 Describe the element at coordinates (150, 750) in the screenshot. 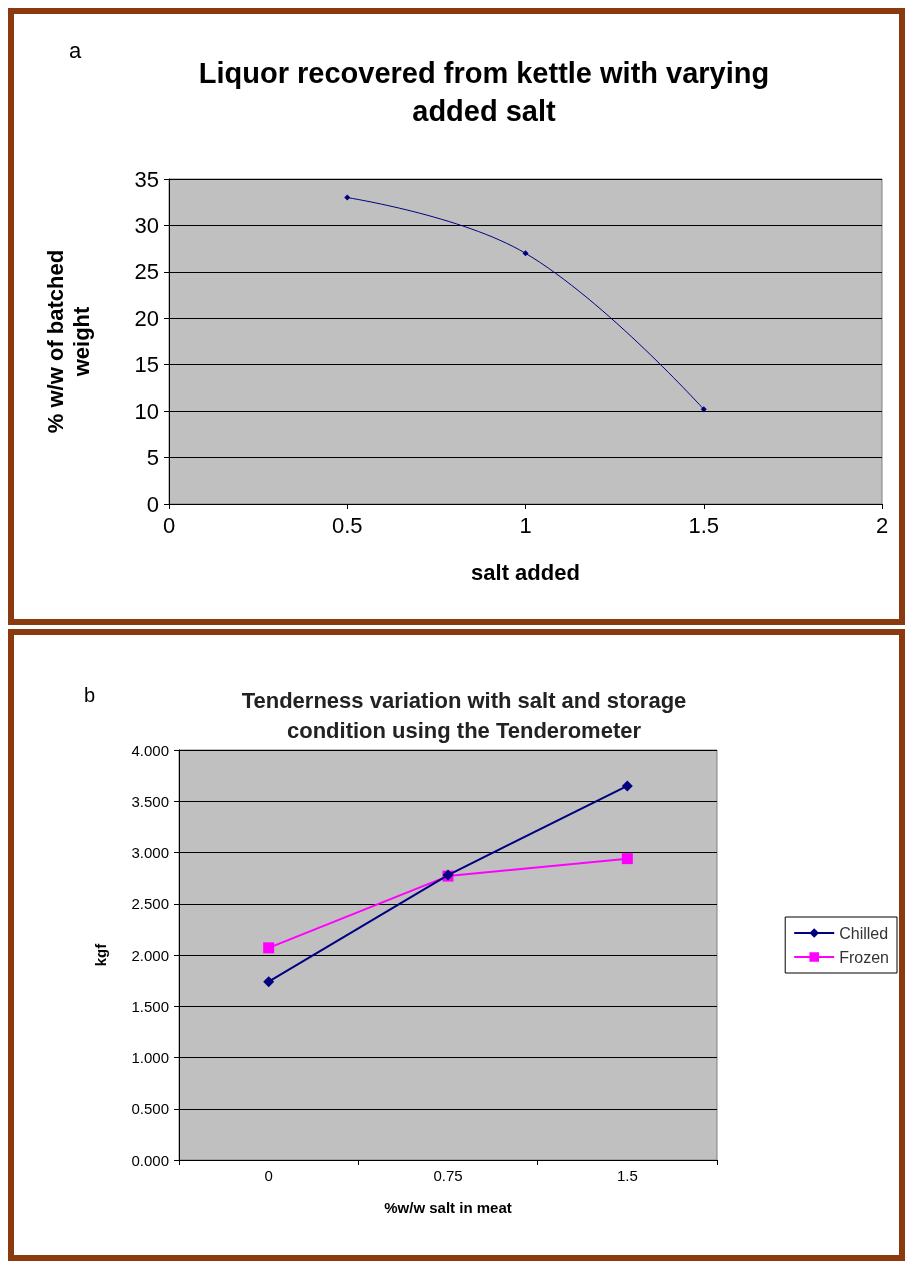

I see `y-tick-label: 4.000` at that location.